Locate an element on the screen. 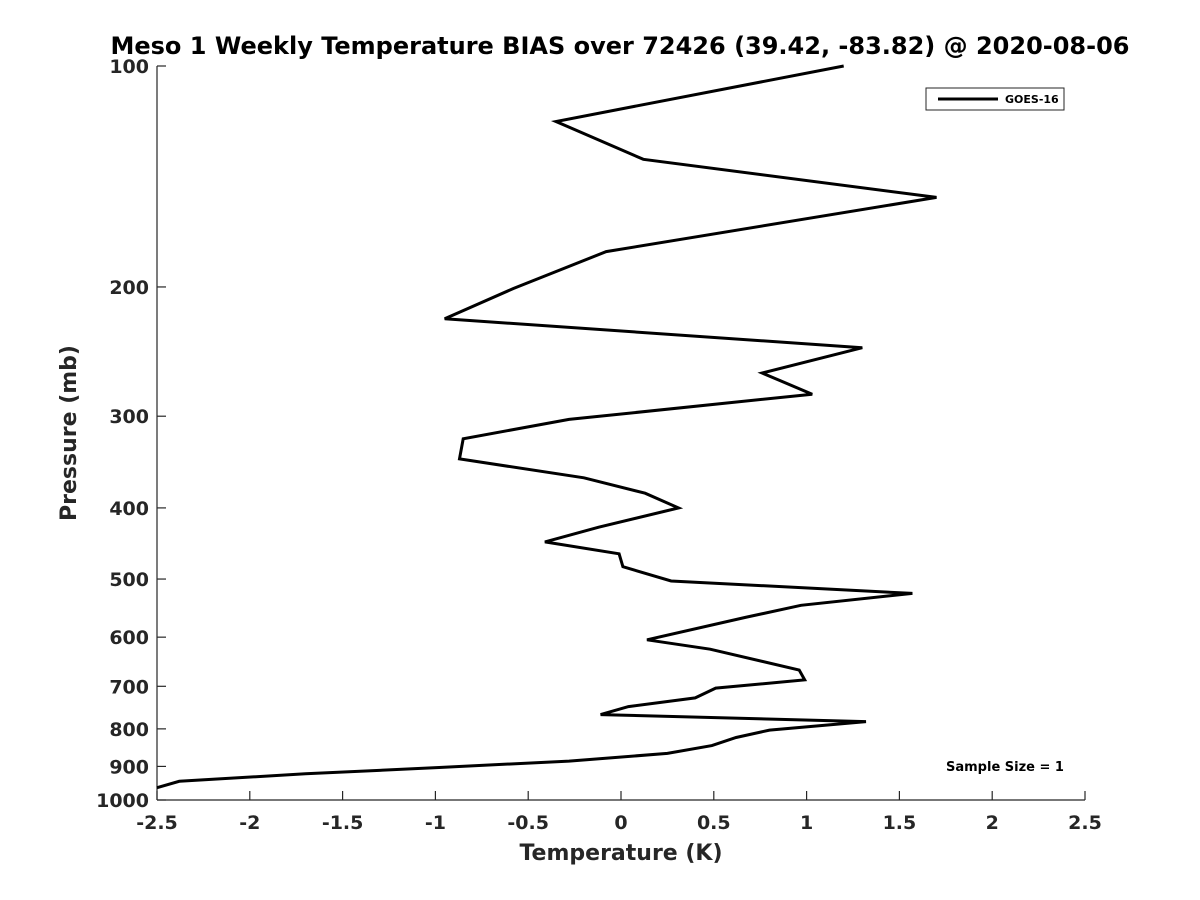  y-tick-label: 700 is located at coordinates (129, 687).